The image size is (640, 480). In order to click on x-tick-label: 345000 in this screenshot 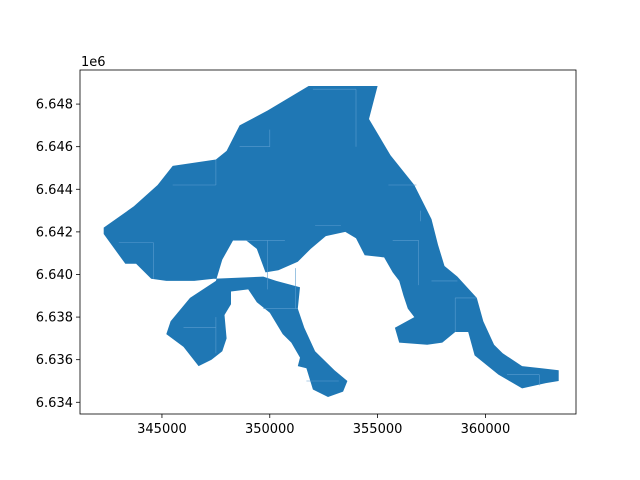, I will do `click(162, 429)`.